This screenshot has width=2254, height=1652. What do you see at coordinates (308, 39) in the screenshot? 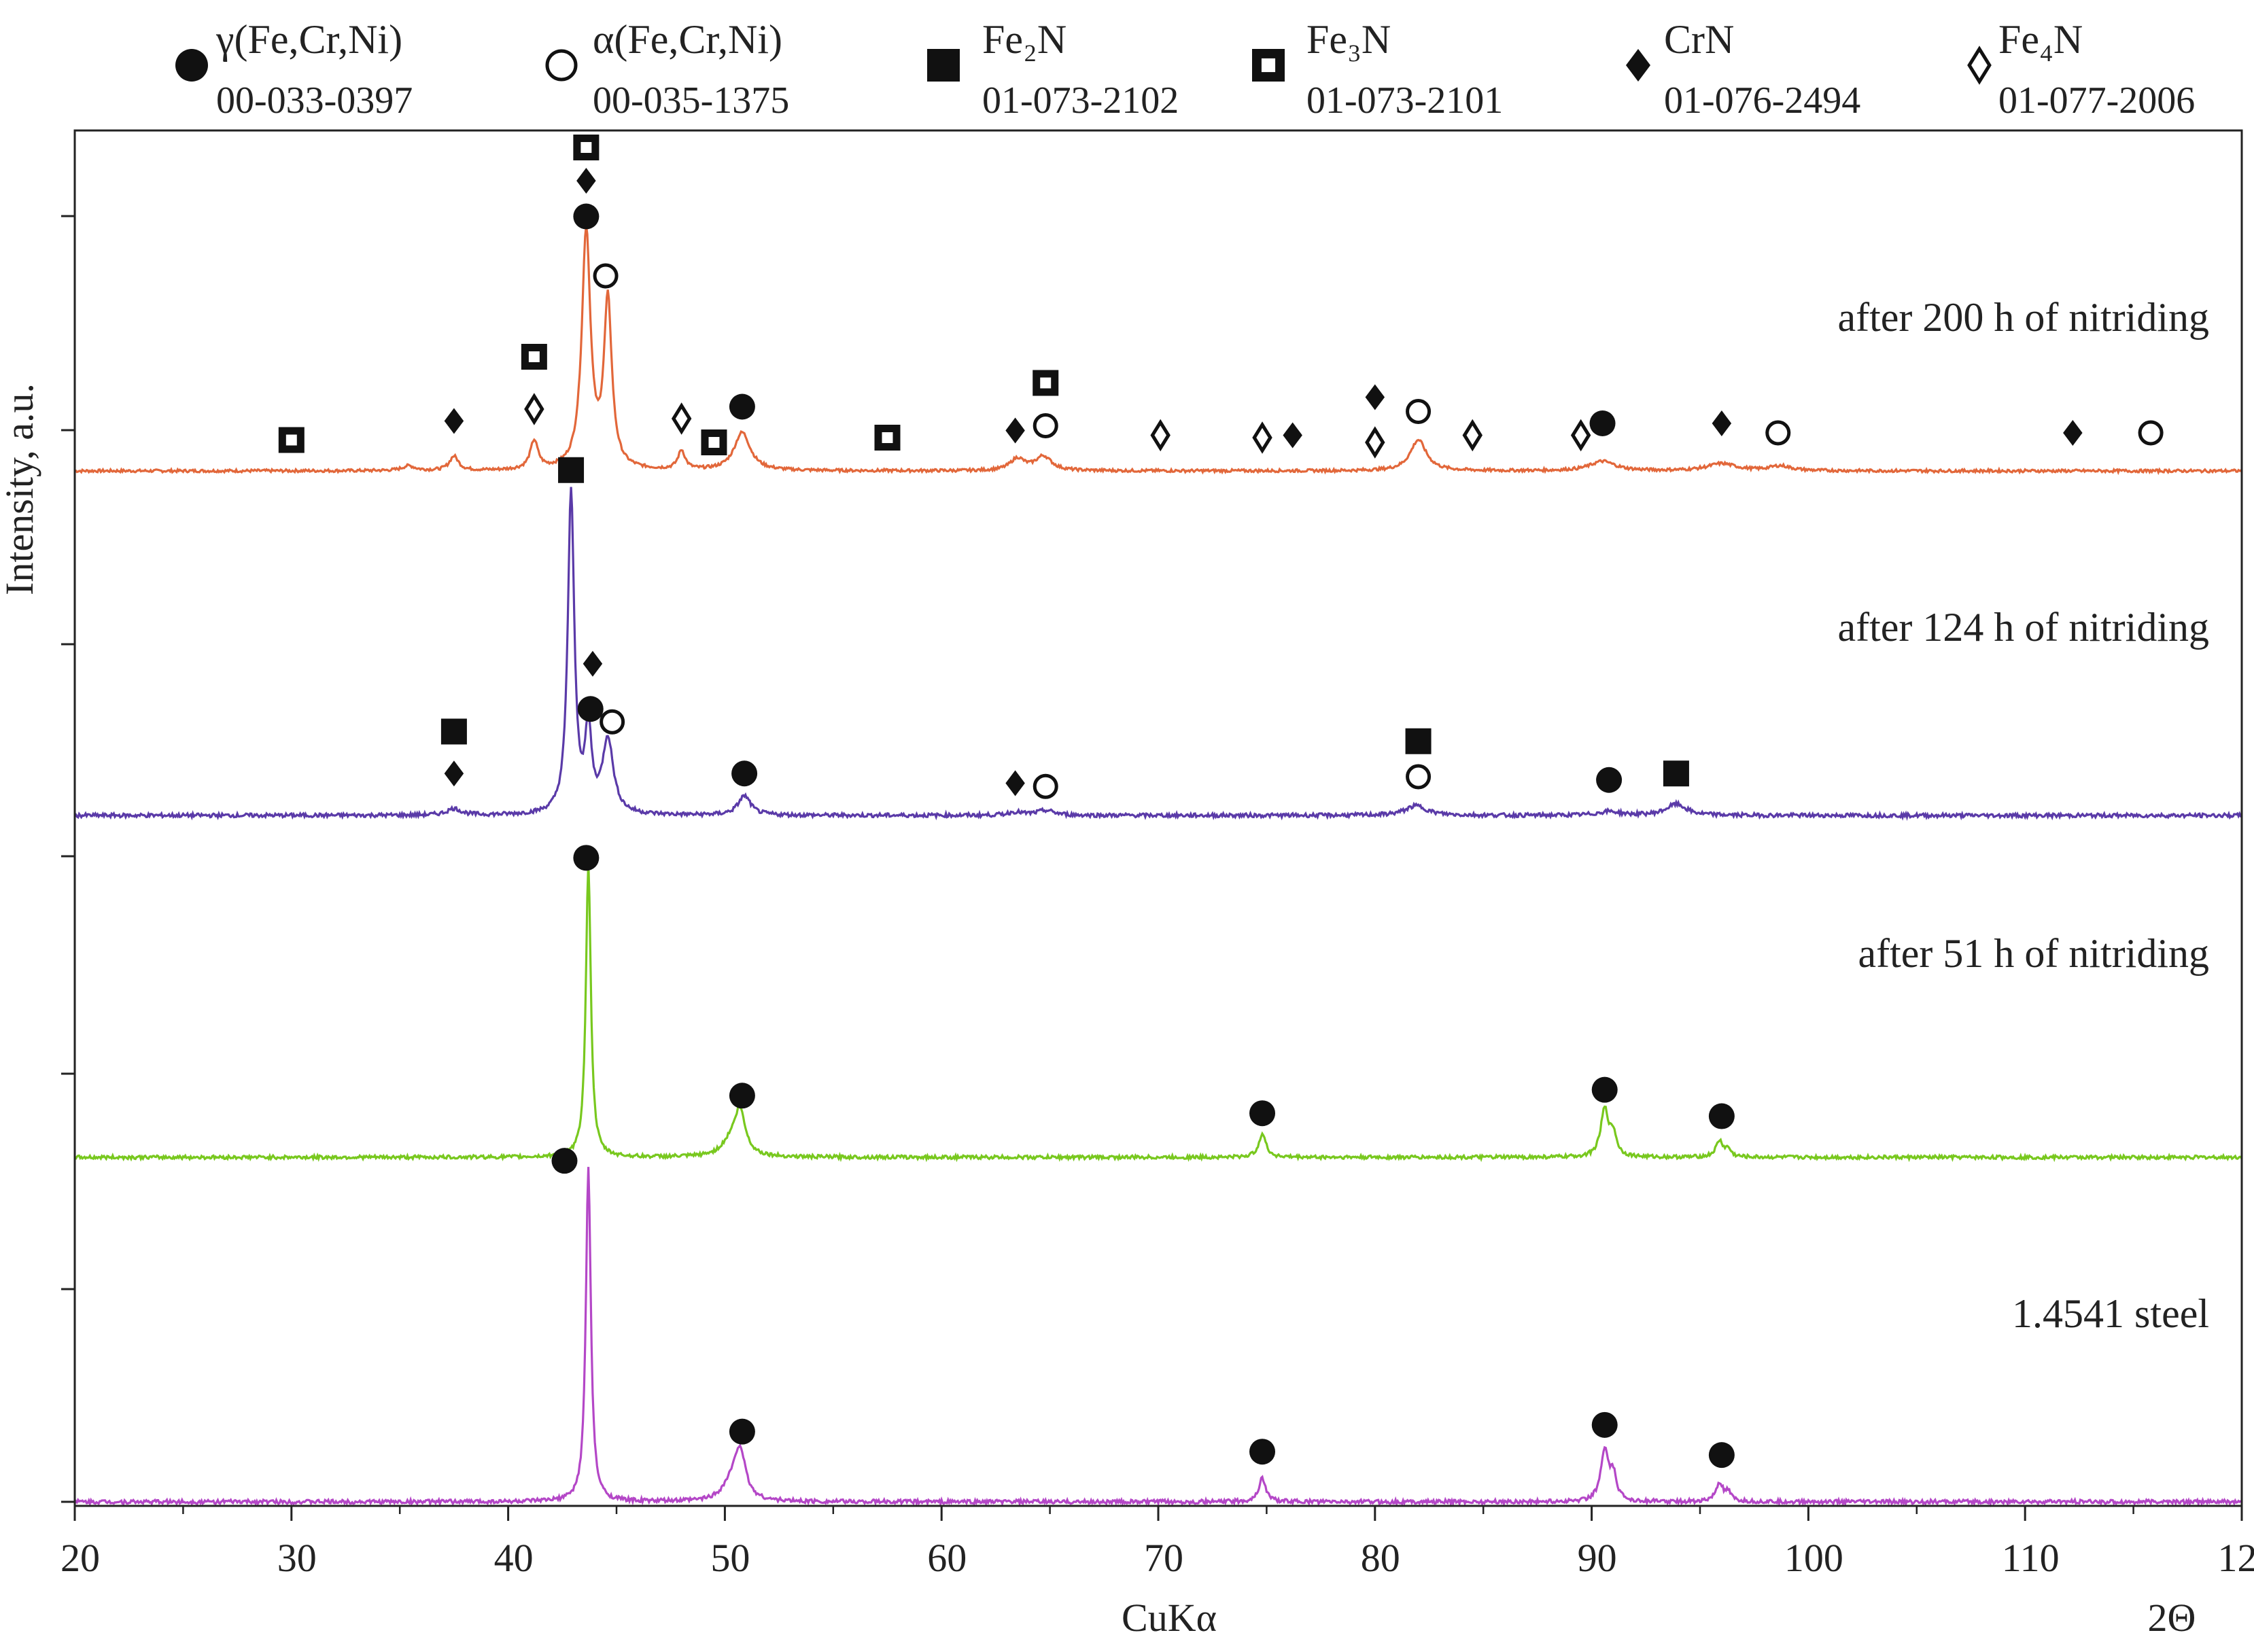
I see `legend-phase-0: γ(Fe,Cr,Ni)` at bounding box center [308, 39].